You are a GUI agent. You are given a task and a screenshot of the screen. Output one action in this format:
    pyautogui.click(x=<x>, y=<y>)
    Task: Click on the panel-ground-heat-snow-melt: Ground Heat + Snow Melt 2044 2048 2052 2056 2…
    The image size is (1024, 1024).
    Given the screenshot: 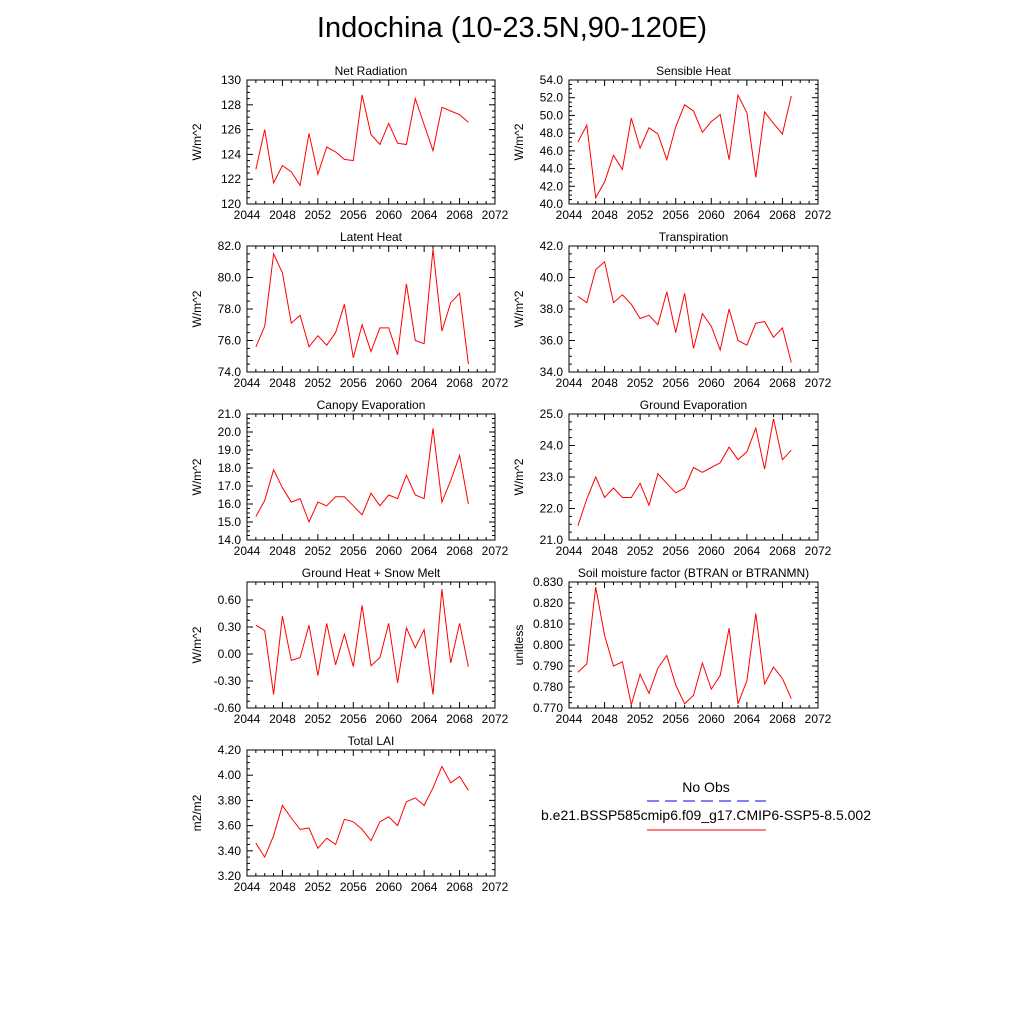 What is the action you would take?
    pyautogui.click(x=349, y=646)
    